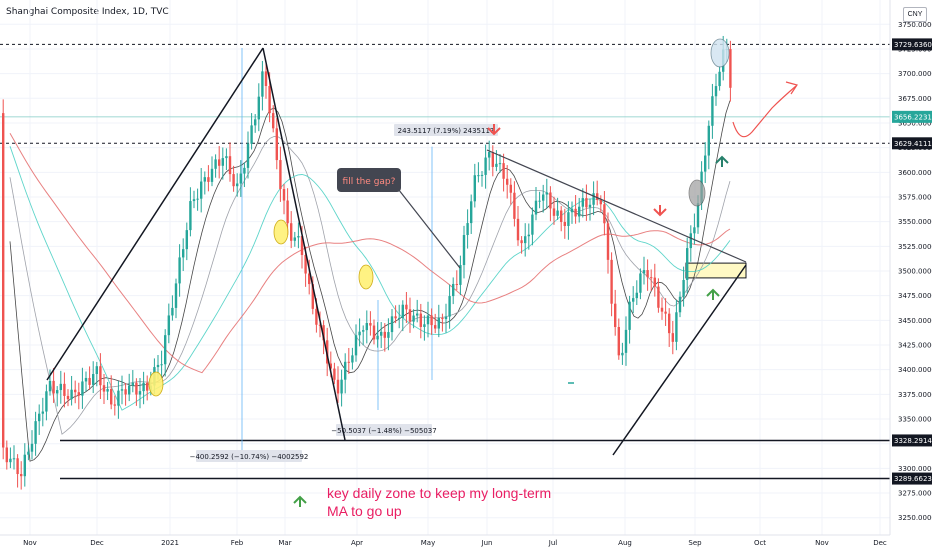  What do you see at coordinates (553, 543) in the screenshot?
I see `time-tick-label: Jul` at bounding box center [553, 543].